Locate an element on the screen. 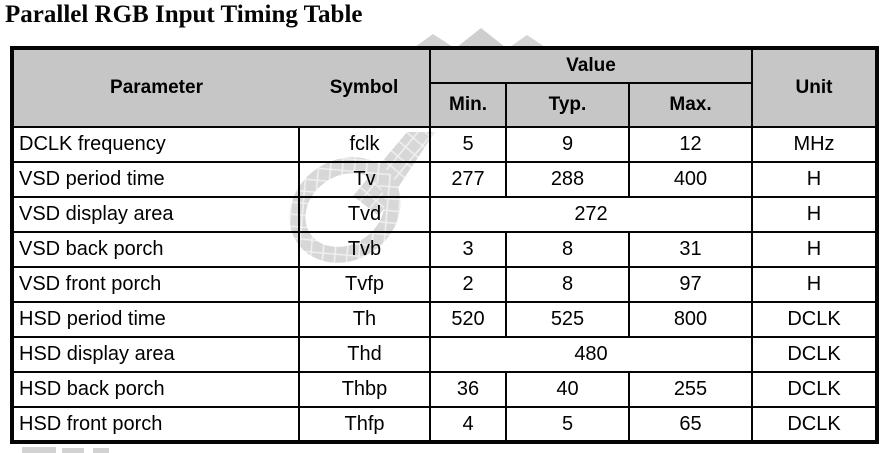 Image resolution: width=883 pixels, height=453 pixels. table-row: VSD display area Tvd 272 H is located at coordinates (444, 214).